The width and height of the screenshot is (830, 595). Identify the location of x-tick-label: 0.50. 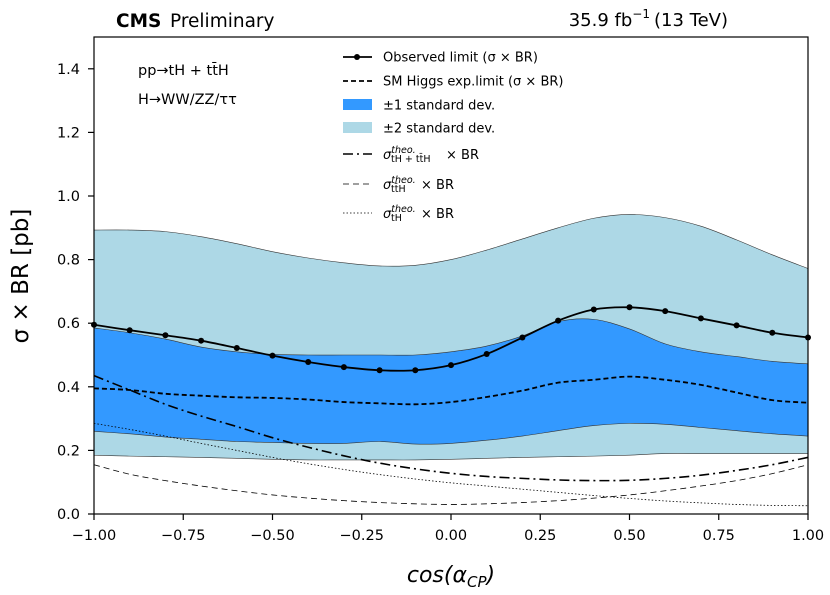
(629, 536).